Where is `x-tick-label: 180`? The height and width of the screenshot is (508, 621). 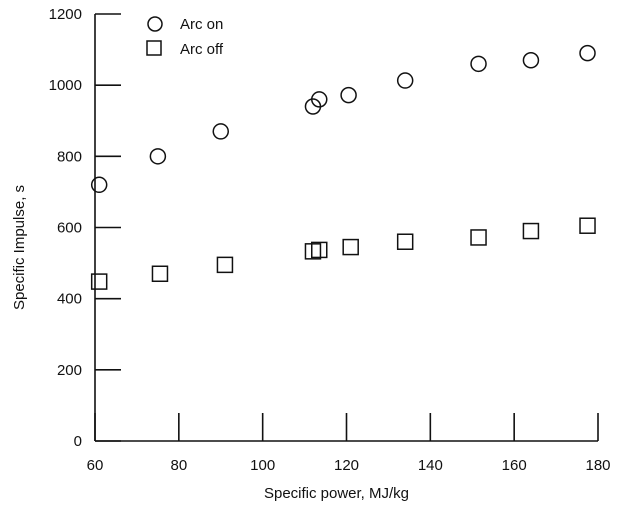 x-tick-label: 180 is located at coordinates (597, 465).